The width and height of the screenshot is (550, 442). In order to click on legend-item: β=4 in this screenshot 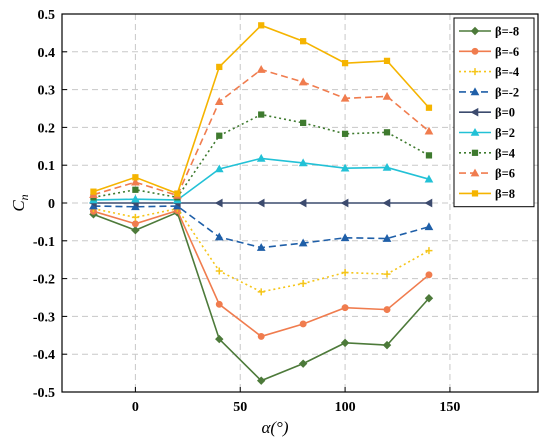, I will do `click(487, 153)`.